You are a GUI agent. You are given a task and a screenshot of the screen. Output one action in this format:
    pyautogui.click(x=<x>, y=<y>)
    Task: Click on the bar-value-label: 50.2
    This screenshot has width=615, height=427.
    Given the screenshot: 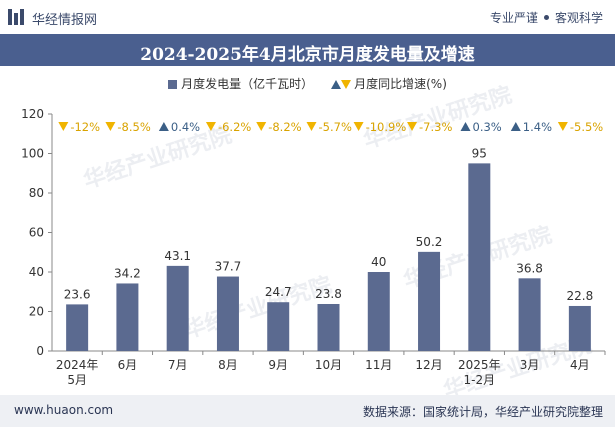 What is the action you would take?
    pyautogui.click(x=429, y=242)
    